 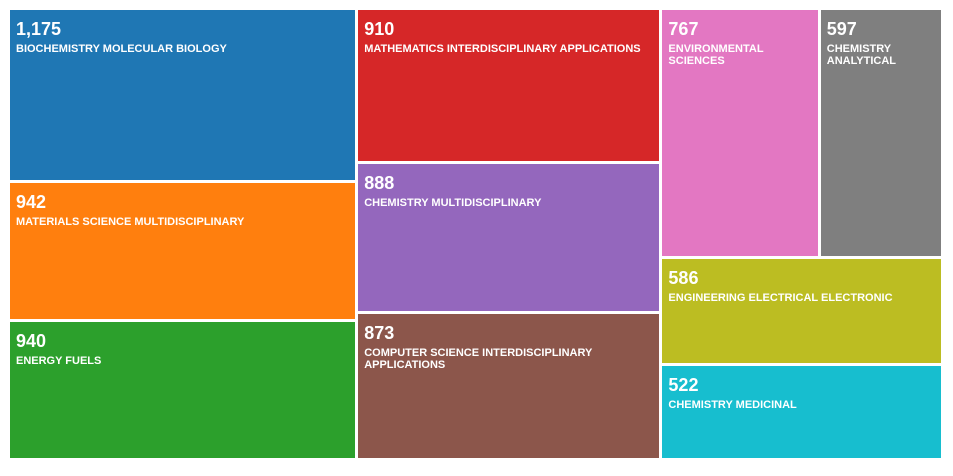 I want to click on tile-label: CHEMISTRY MEDICINAL, so click(x=732, y=404).